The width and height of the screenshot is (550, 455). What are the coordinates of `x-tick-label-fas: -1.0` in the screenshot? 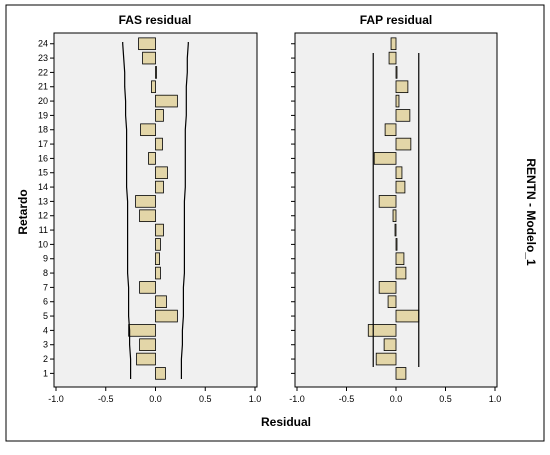 It's located at (56, 399).